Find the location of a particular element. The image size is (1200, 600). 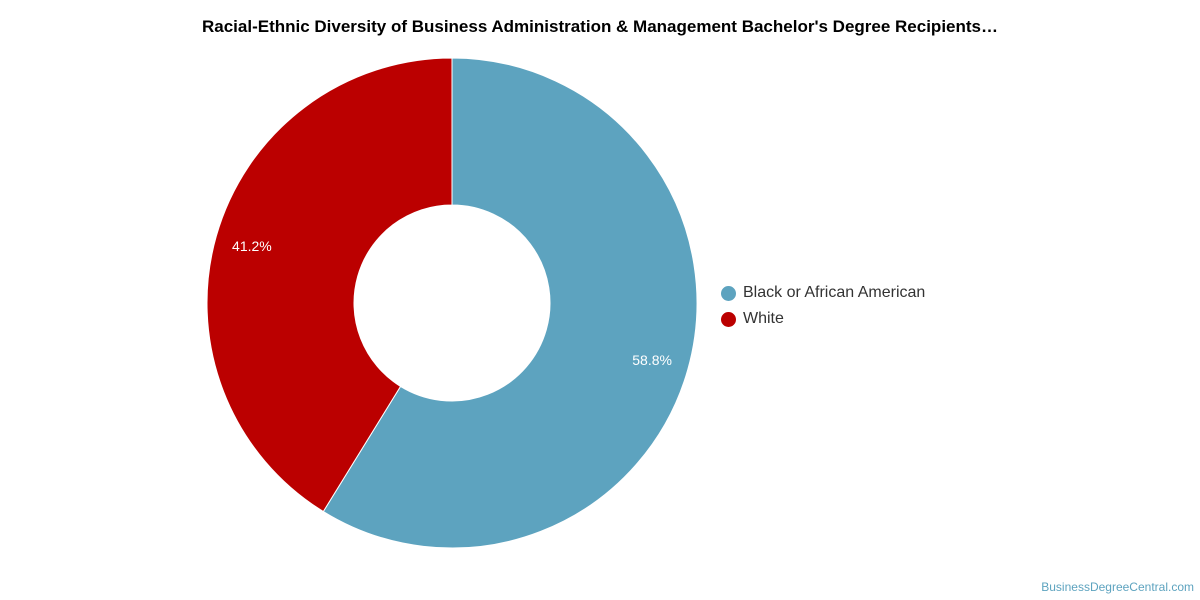

legend: Black or African American White is located at coordinates (823, 306).